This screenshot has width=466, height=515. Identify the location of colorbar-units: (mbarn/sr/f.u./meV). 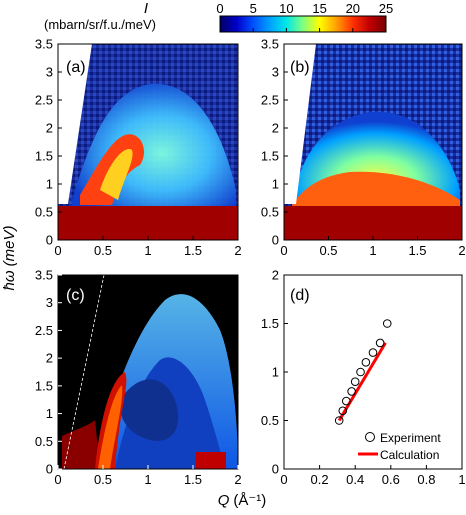
(100, 24).